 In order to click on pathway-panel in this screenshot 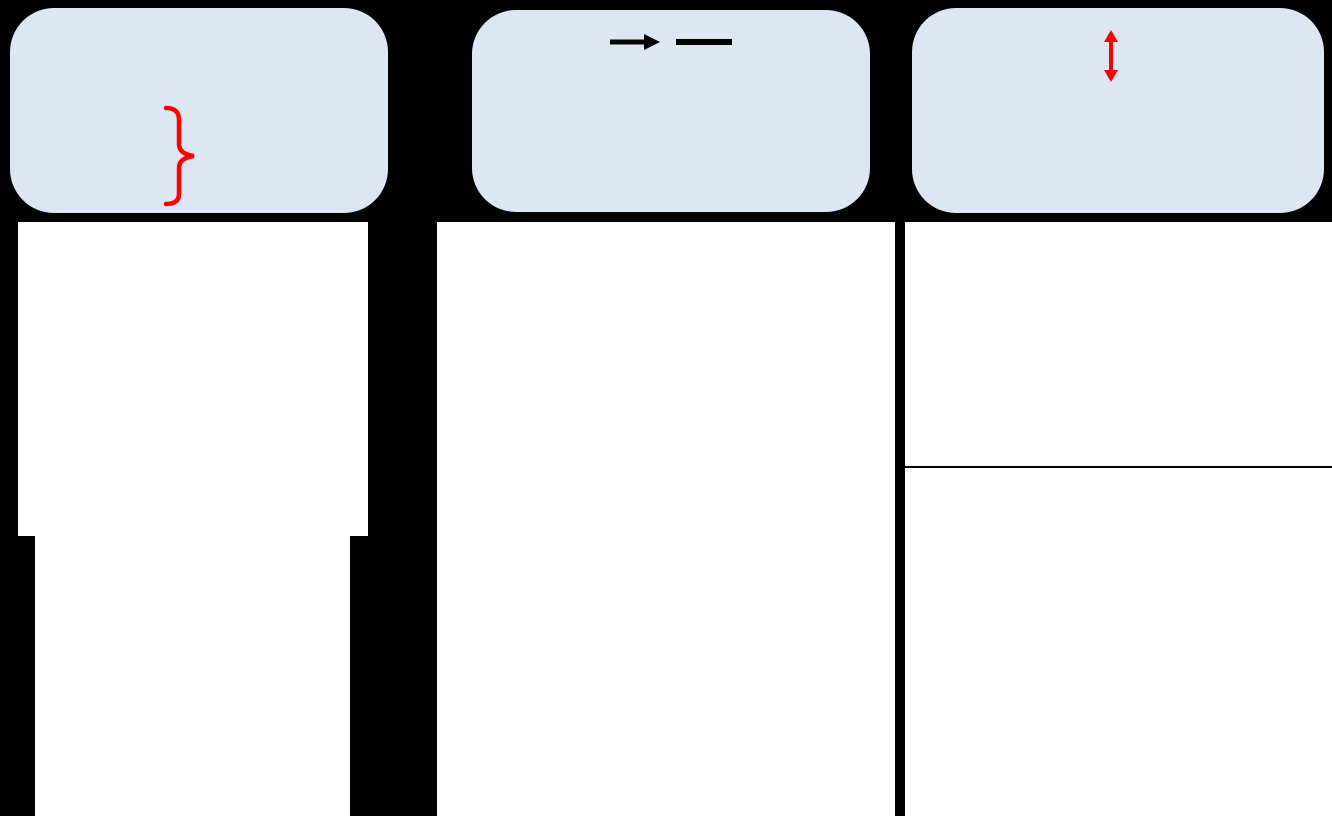, I will do `click(1118, 642)`.